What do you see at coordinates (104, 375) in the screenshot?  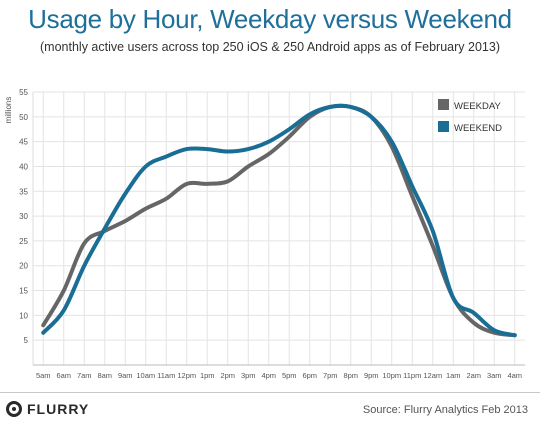 I see `x-tick-label: 8am` at bounding box center [104, 375].